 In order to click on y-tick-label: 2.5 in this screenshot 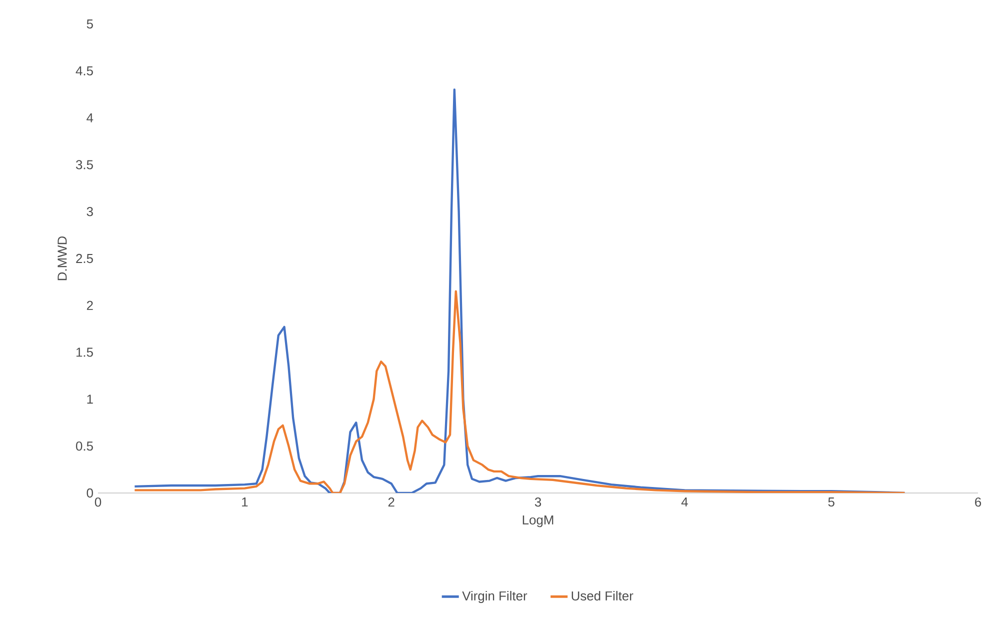, I will do `click(84, 259)`.